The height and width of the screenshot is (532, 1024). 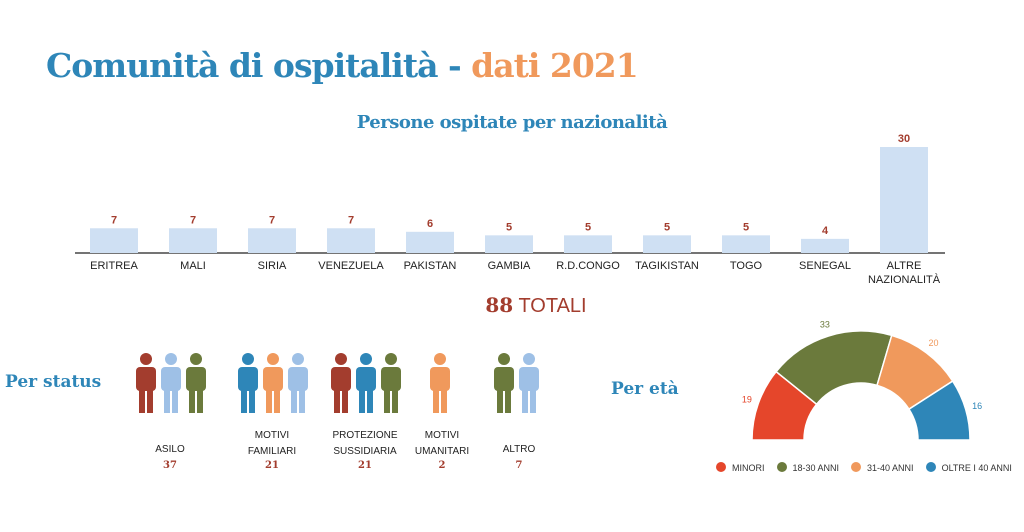 I want to click on legend-item: OLTRE I 40 ANNI, so click(x=968, y=467).